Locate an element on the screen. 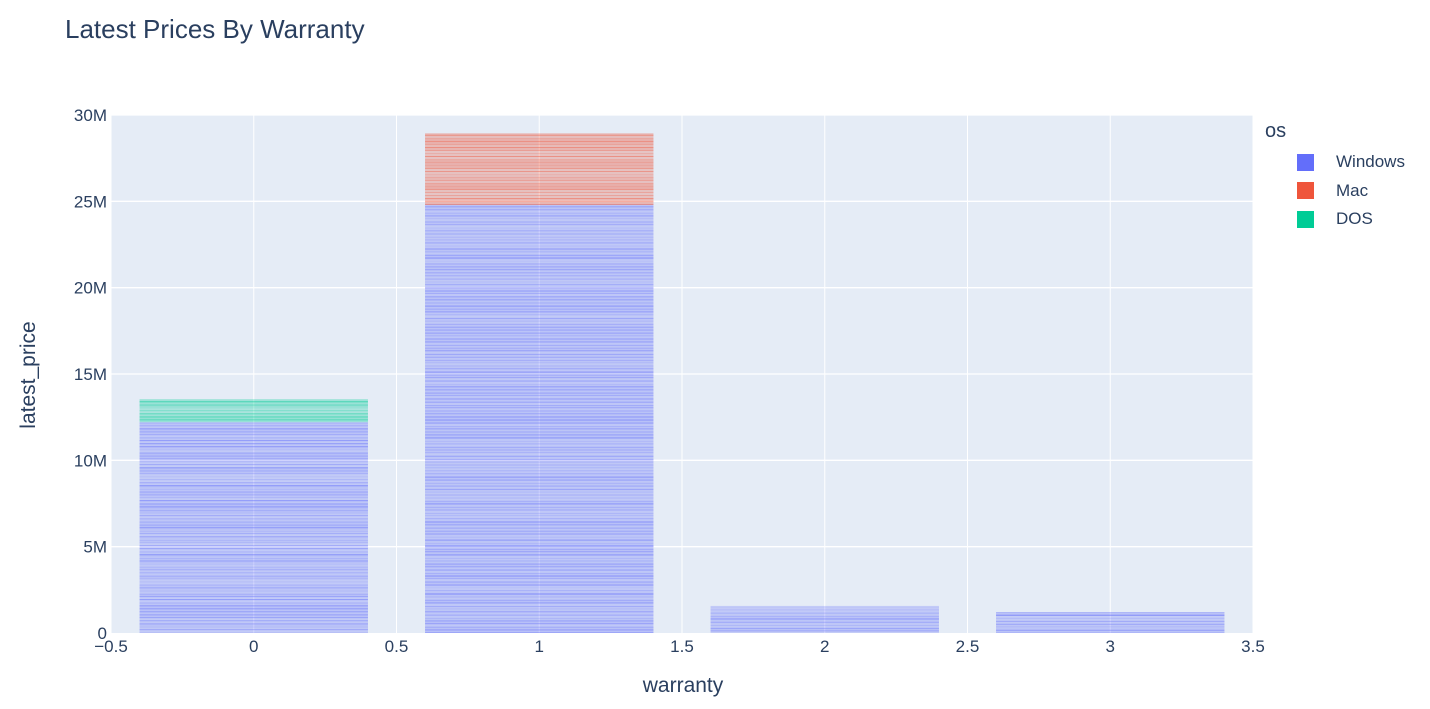 The width and height of the screenshot is (1430, 709). legend-item-mac: Mac is located at coordinates (1345, 191).